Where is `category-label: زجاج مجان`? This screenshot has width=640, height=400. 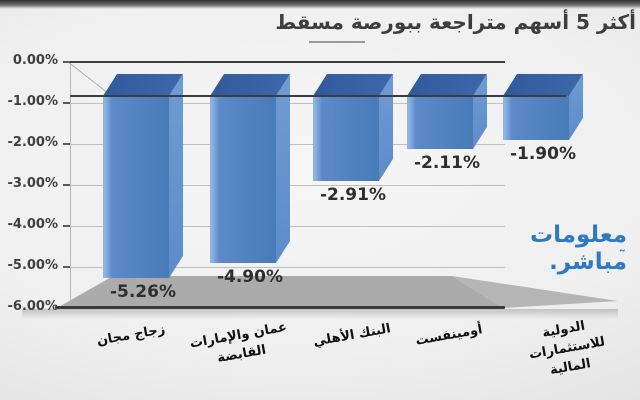
category-label: زجاج مجان is located at coordinates (131, 335).